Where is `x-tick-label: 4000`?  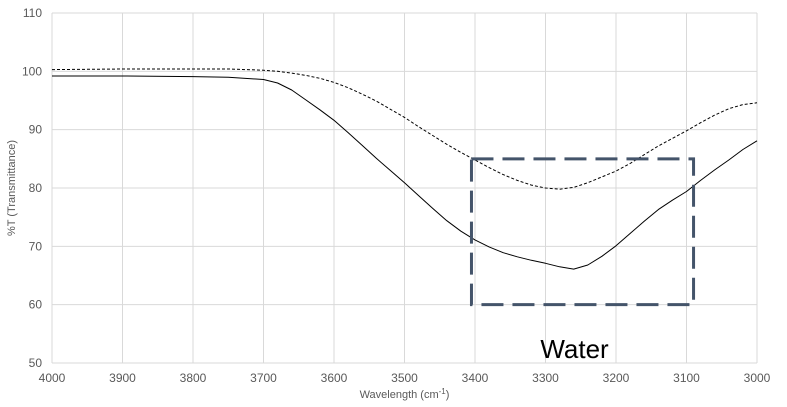
x-tick-label: 4000 is located at coordinates (52, 378).